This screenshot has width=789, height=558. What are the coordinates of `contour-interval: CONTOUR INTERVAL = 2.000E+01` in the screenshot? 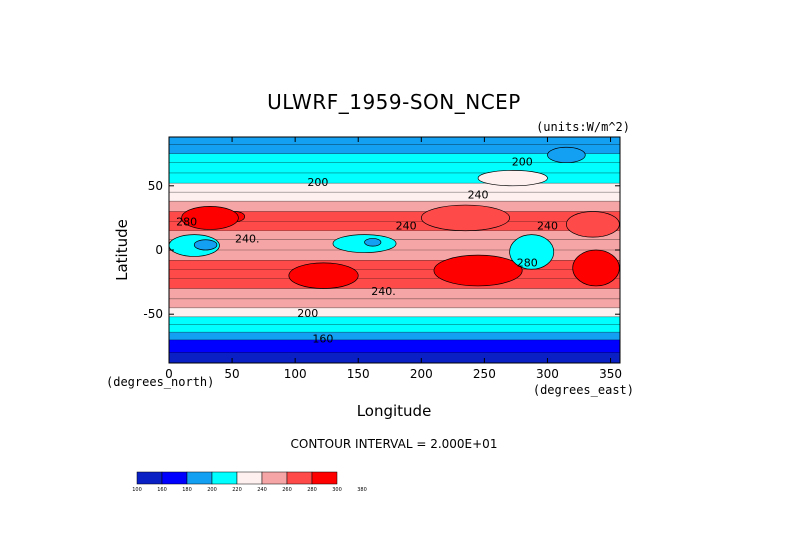 It's located at (394, 444).